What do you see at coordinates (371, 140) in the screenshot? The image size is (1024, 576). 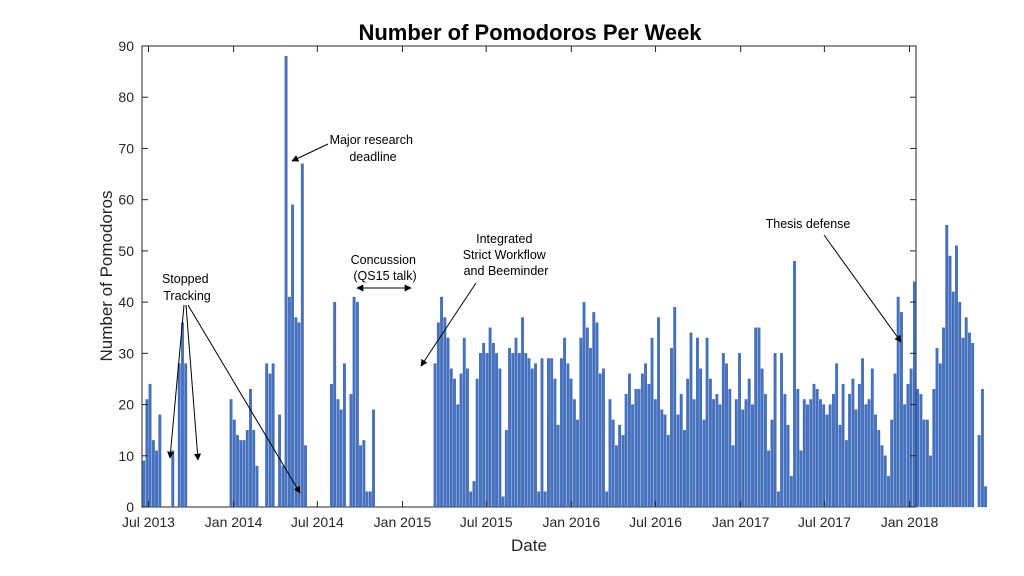 I see `annotation-line: Major research` at bounding box center [371, 140].